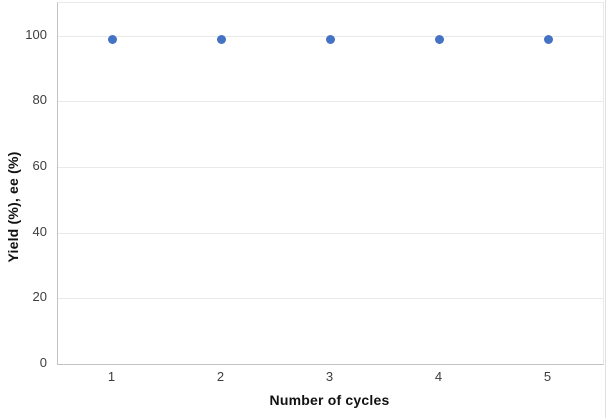 The width and height of the screenshot is (606, 418). What do you see at coordinates (39, 166) in the screenshot?
I see `y-tick-label: 60` at bounding box center [39, 166].